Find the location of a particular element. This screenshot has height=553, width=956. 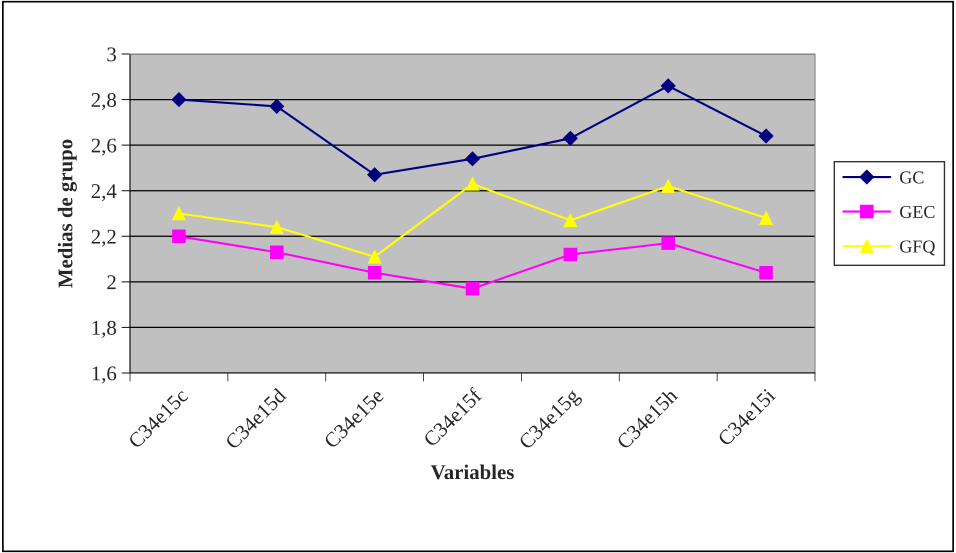

y-tick-label: 1,6 is located at coordinates (104, 375).